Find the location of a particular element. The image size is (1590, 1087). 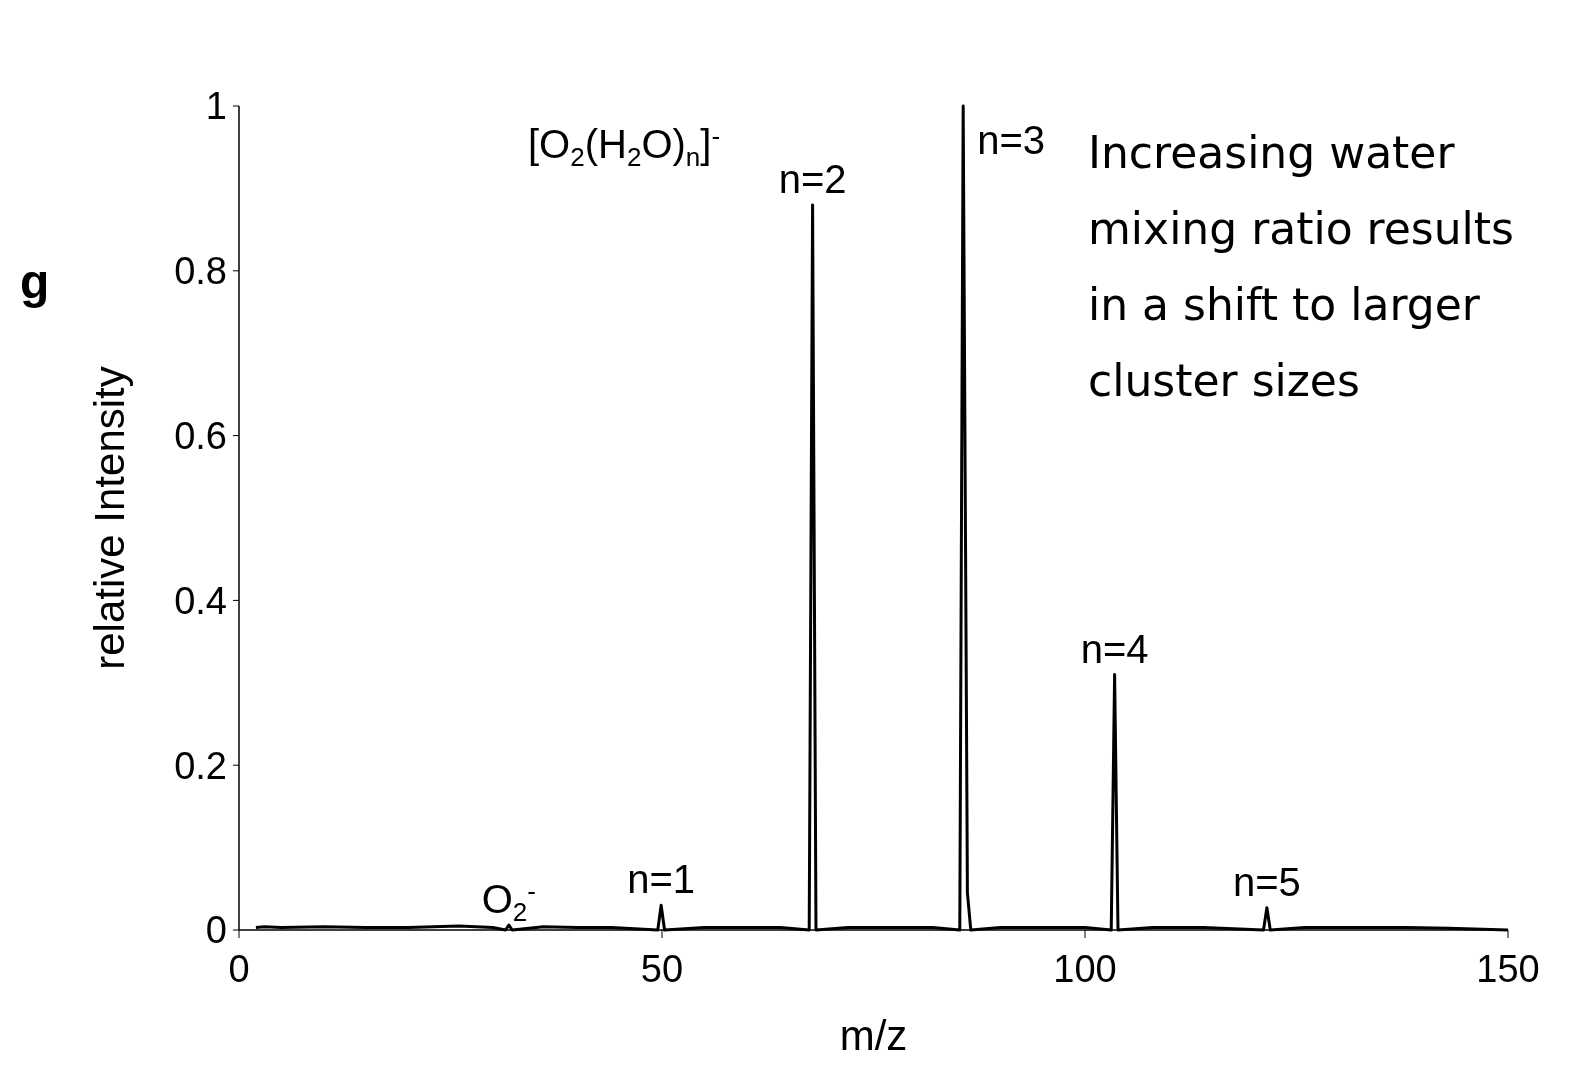

annotation: Increasing water mixing ratio results in a shift to larger cluster sizes is located at coordinates (1301, 266).